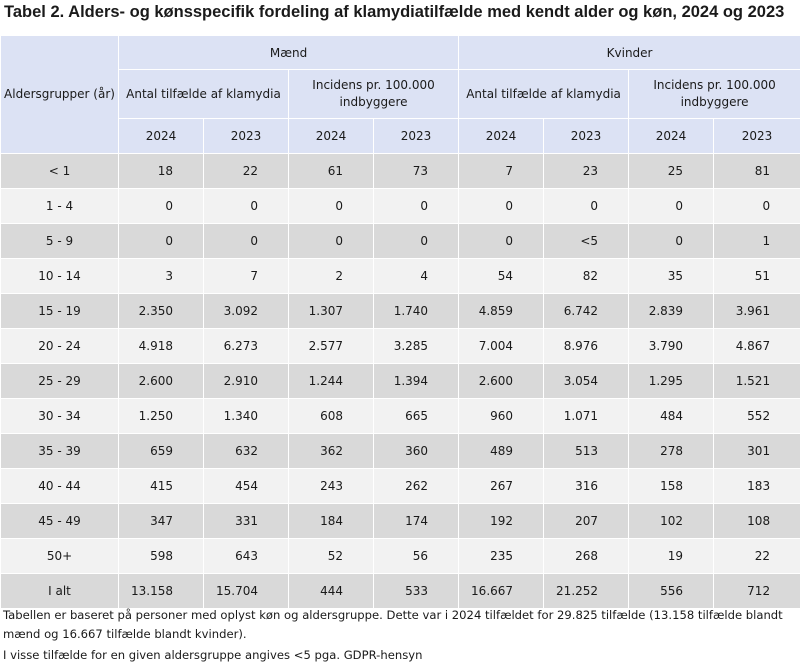  What do you see at coordinates (246, 171) in the screenshot?
I see `value-cell: 22` at bounding box center [246, 171].